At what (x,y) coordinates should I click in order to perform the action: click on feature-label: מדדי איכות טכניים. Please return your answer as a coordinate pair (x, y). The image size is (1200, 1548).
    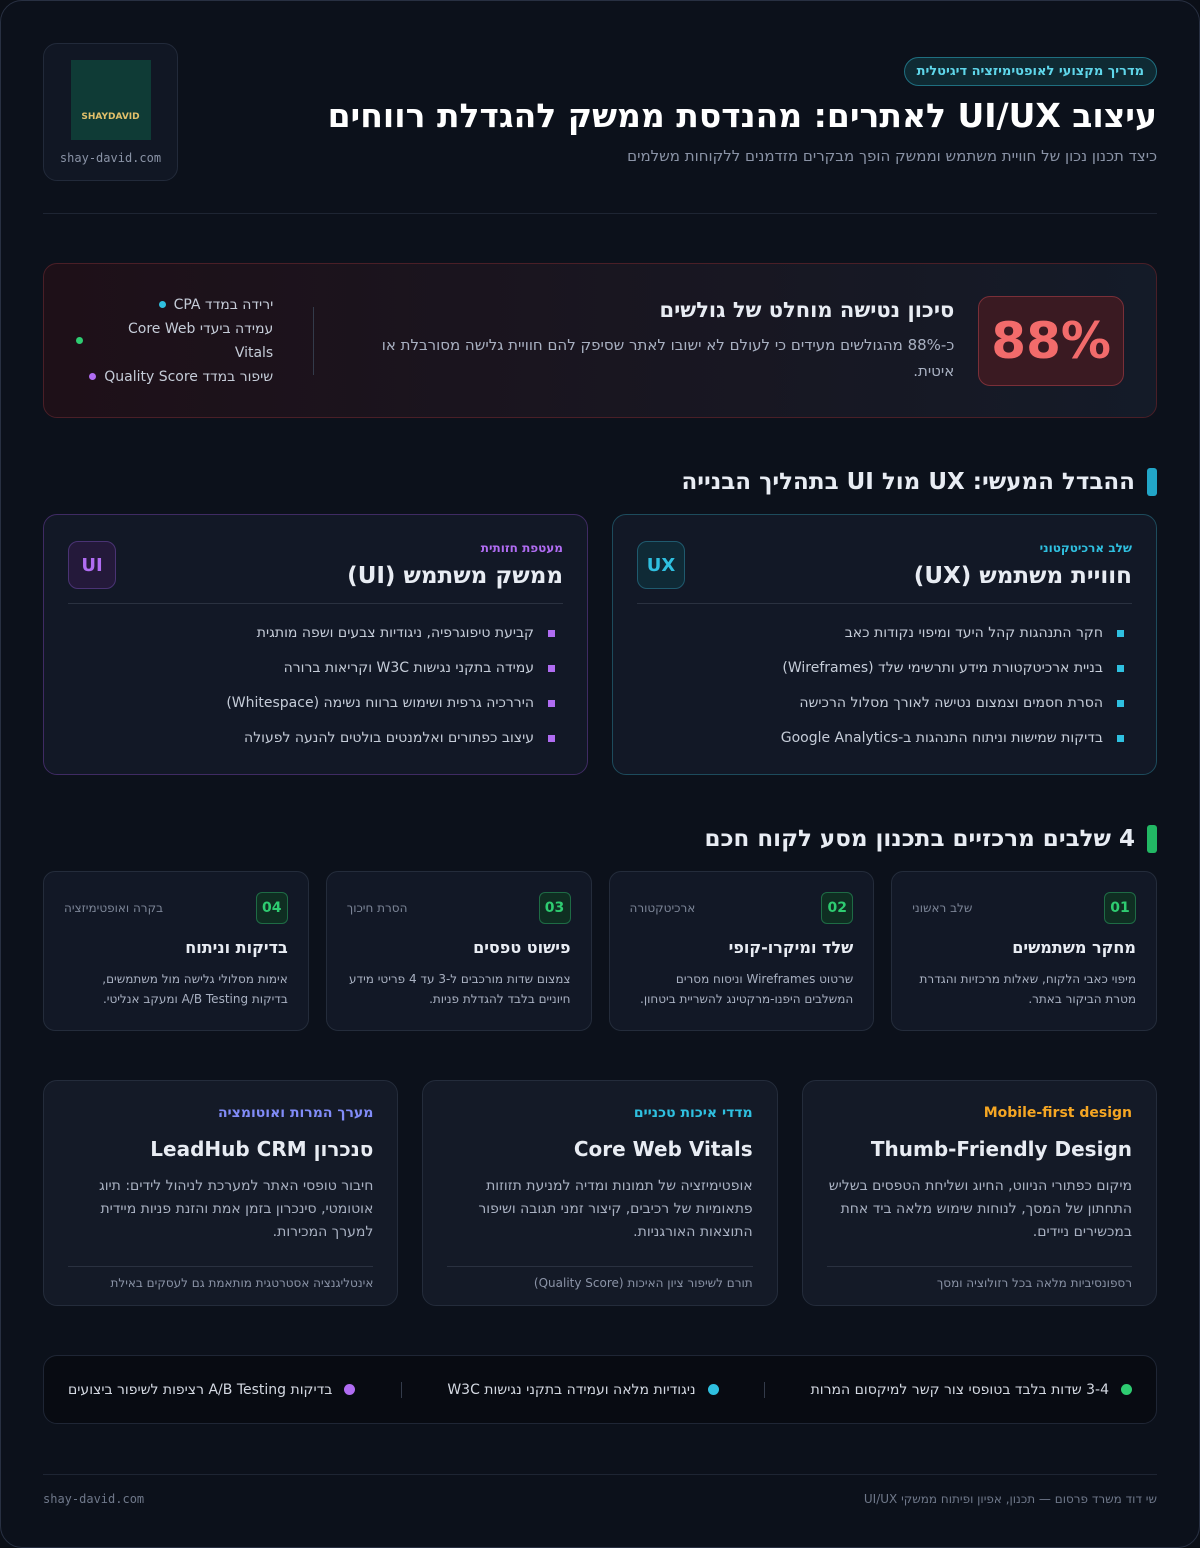
    Looking at the image, I should click on (693, 1113).